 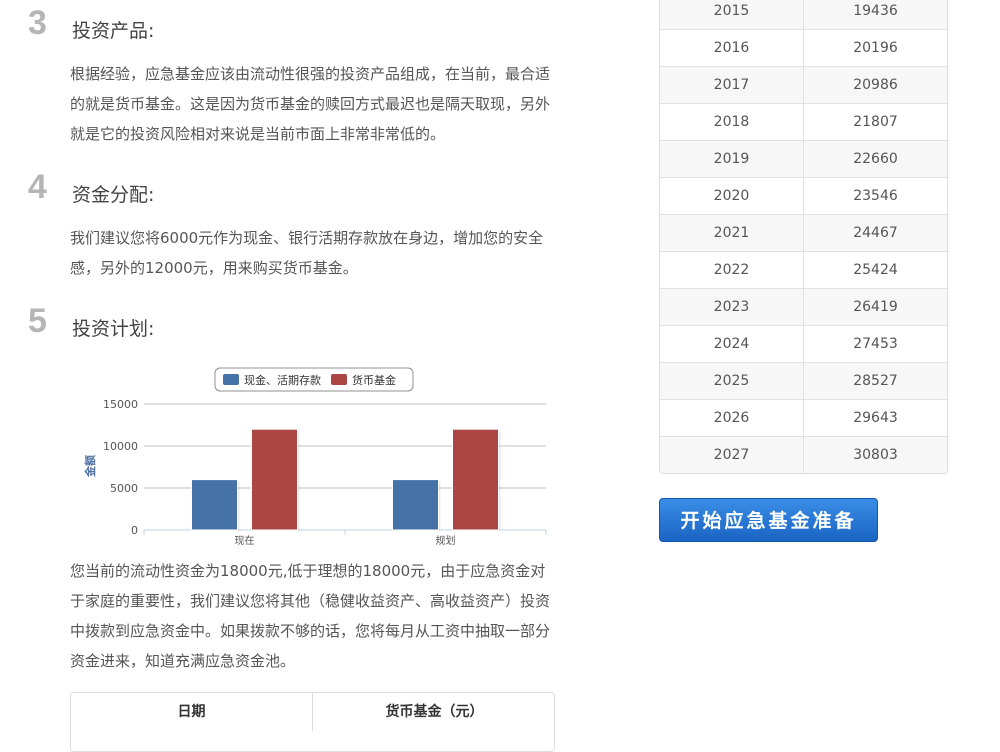 I want to click on table-cell-year: 2016, so click(x=732, y=48).